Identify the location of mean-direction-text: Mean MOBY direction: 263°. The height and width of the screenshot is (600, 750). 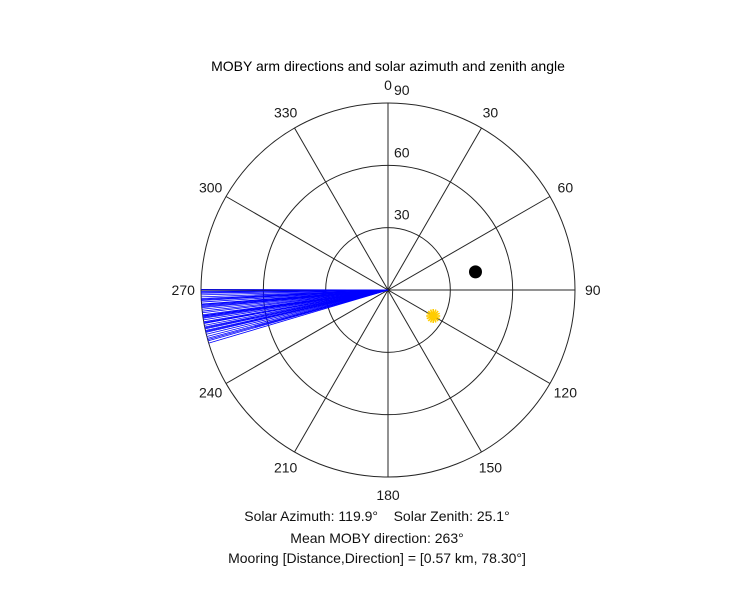
(377, 538).